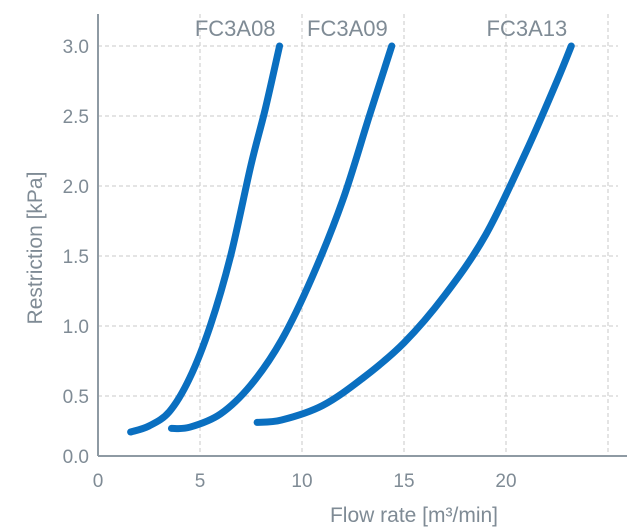 The width and height of the screenshot is (627, 532). I want to click on series-labels: FC3A08 FC3A09 FC3A13, so click(381, 28).